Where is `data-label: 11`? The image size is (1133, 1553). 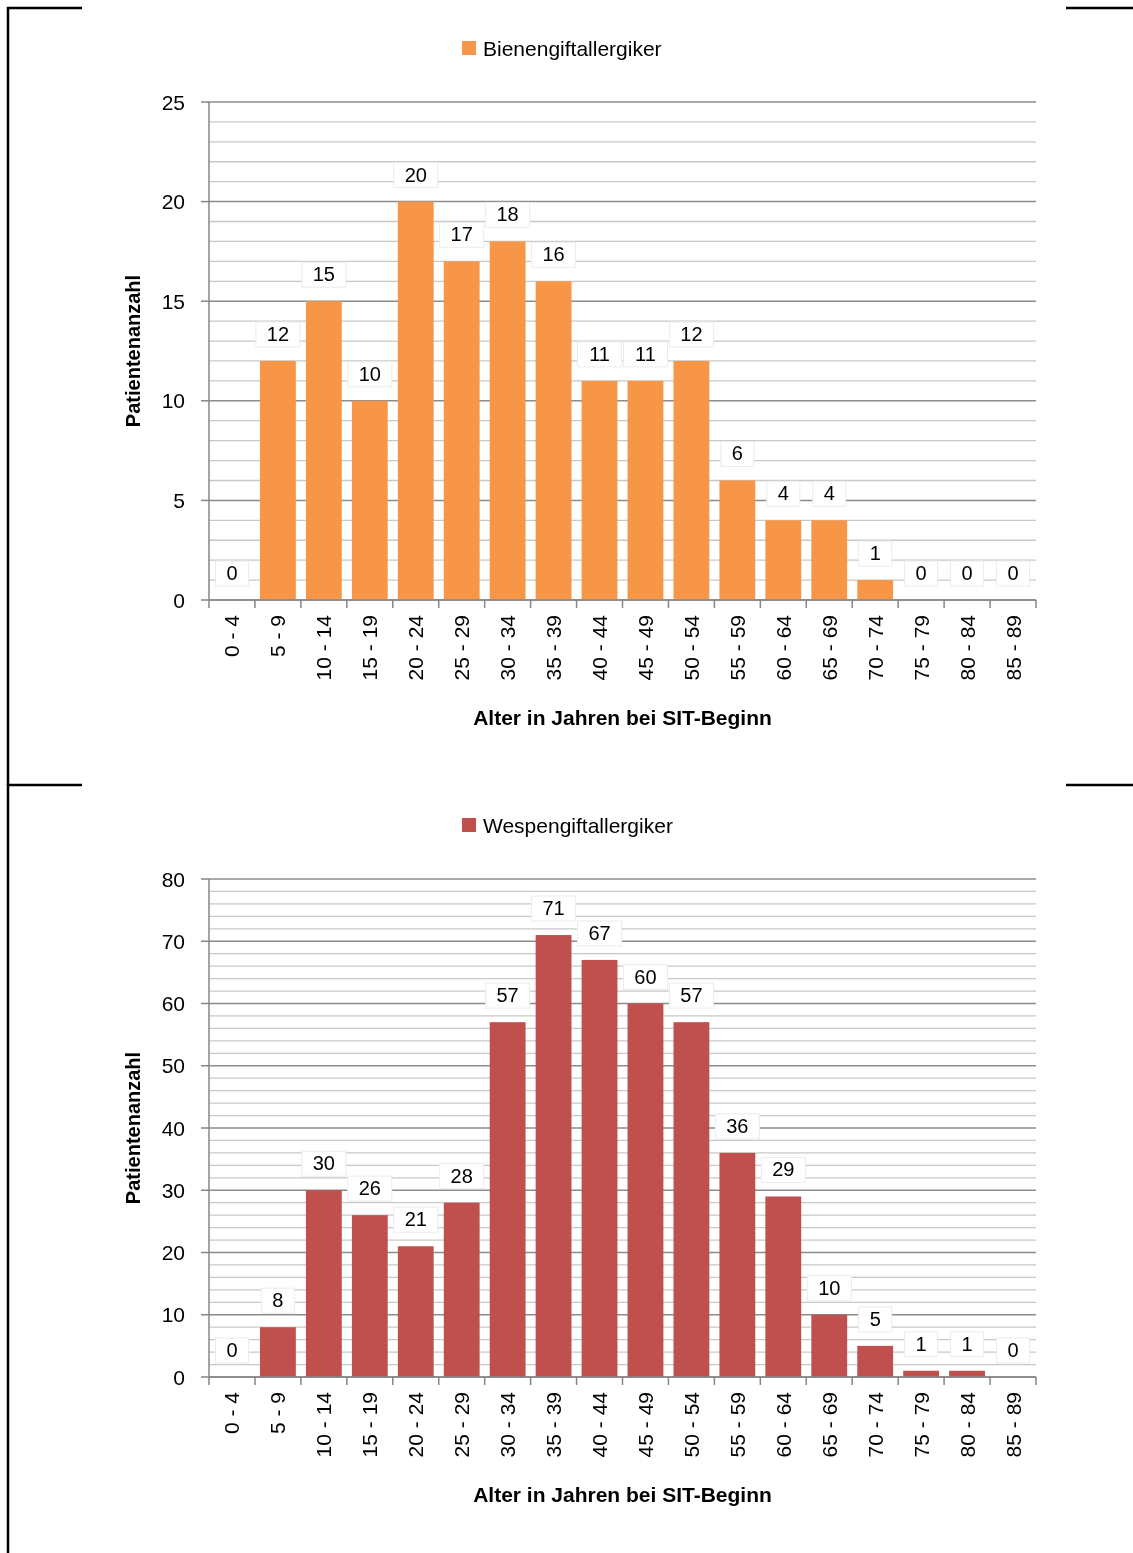 data-label: 11 is located at coordinates (645, 353).